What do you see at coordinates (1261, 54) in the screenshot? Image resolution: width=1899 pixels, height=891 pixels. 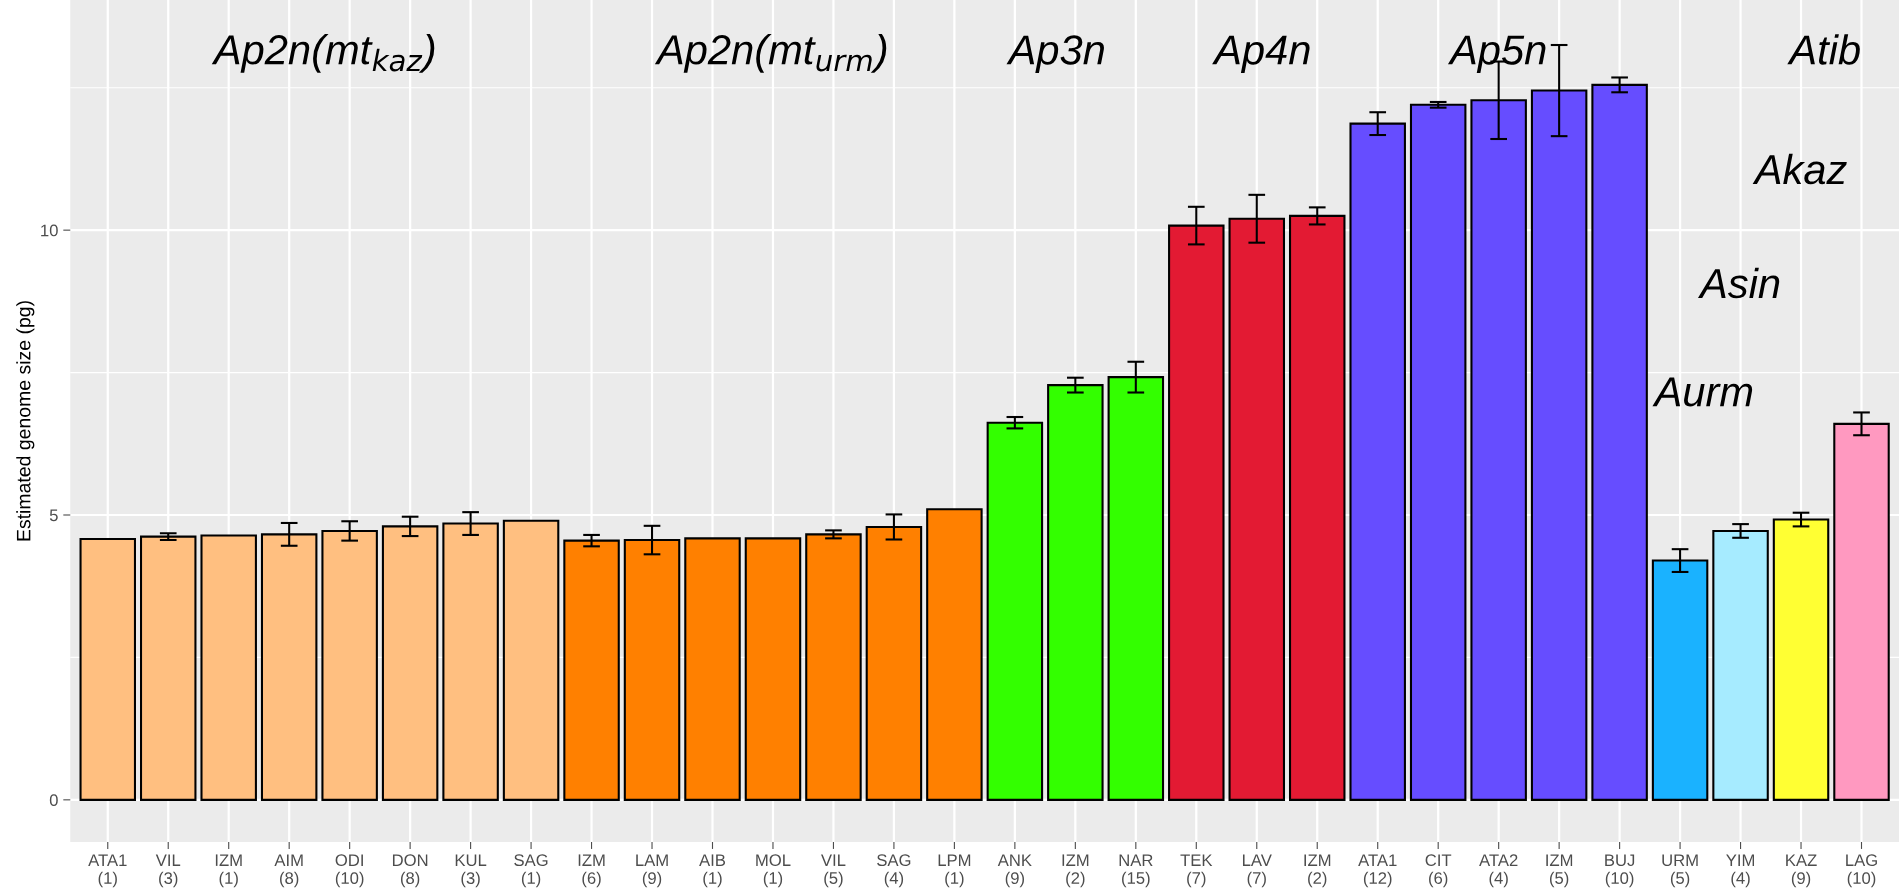 I see `annotation: Ap4n` at bounding box center [1261, 54].